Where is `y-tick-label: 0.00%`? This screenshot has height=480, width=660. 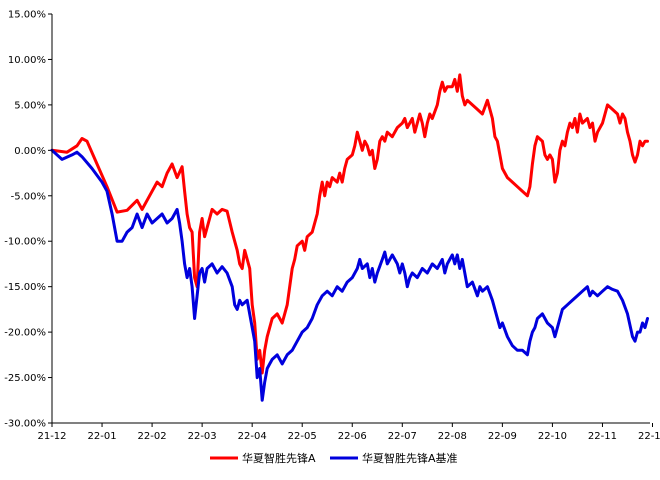 y-tick-label: 0.00% is located at coordinates (30, 151).